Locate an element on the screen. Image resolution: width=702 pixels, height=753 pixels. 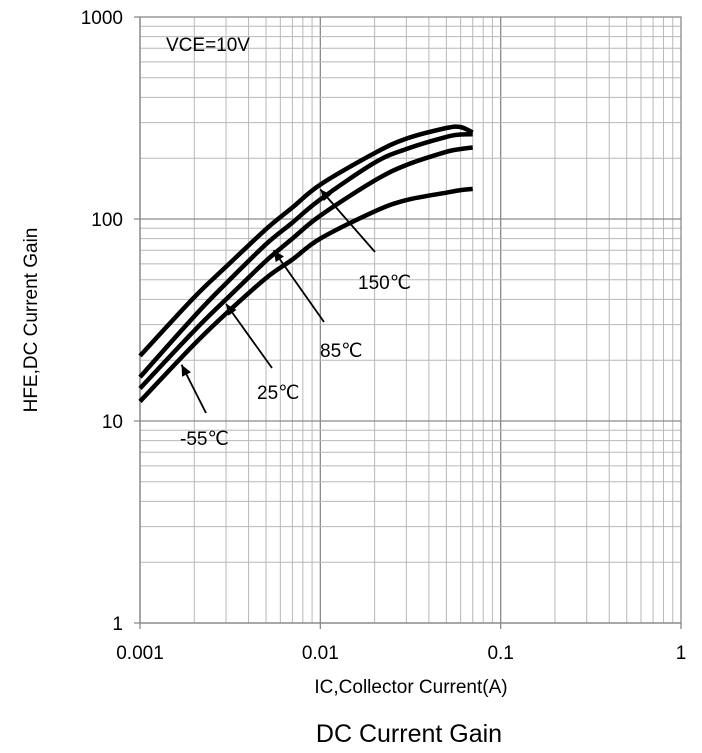
x-tick-label: 1 is located at coordinates (681, 653).